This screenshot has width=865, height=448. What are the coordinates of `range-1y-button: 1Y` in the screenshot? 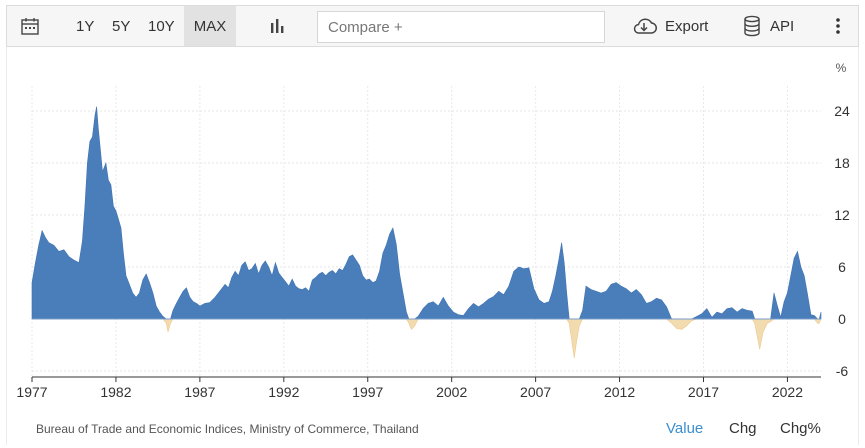 It's located at (85, 26).